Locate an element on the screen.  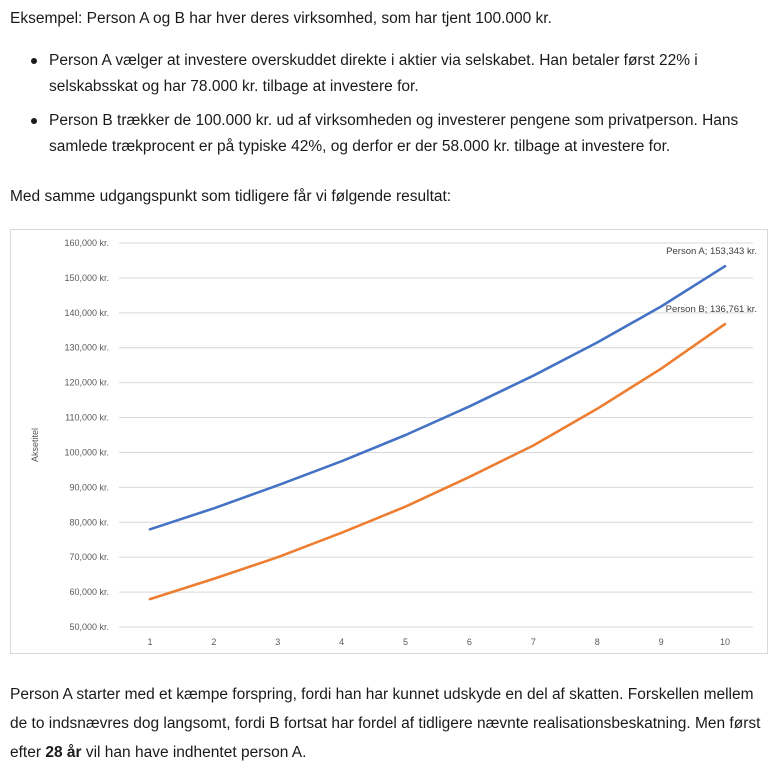
y-tick-label: 140,000 kr. is located at coordinates (86, 313).